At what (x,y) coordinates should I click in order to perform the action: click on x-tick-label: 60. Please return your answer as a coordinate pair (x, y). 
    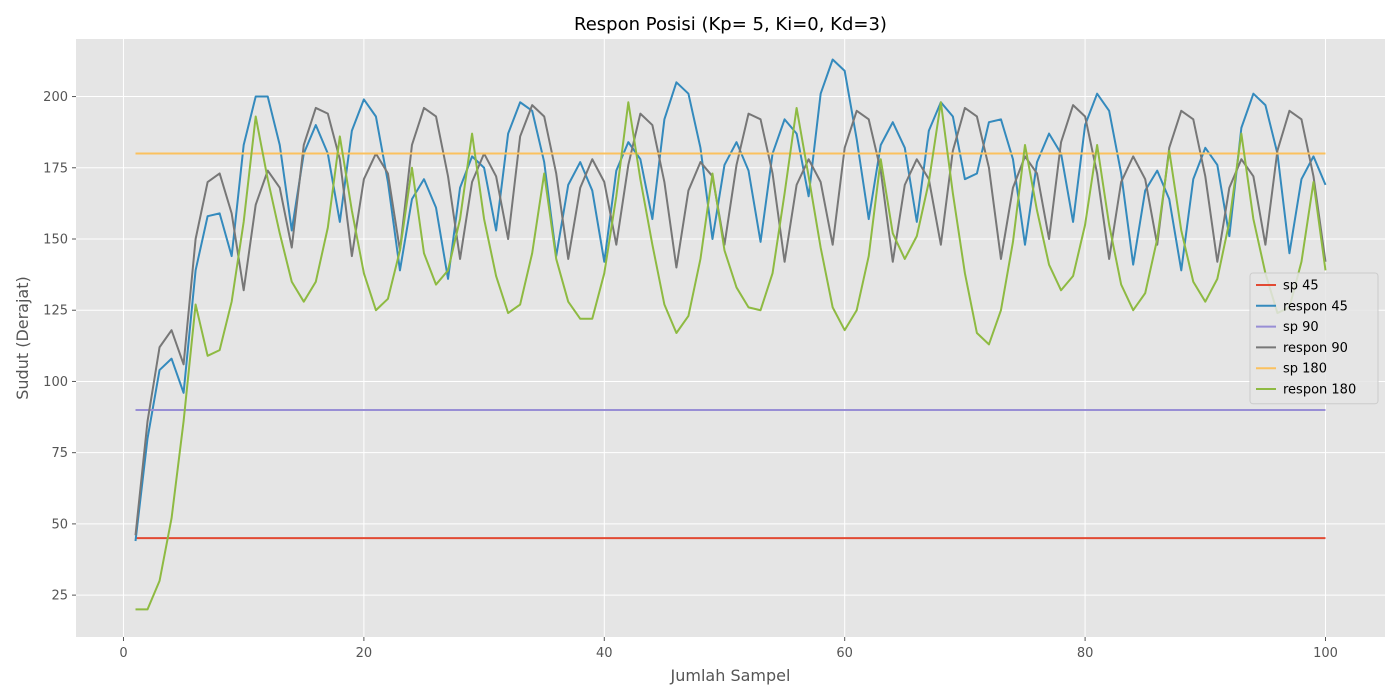
    Looking at the image, I should click on (844, 653).